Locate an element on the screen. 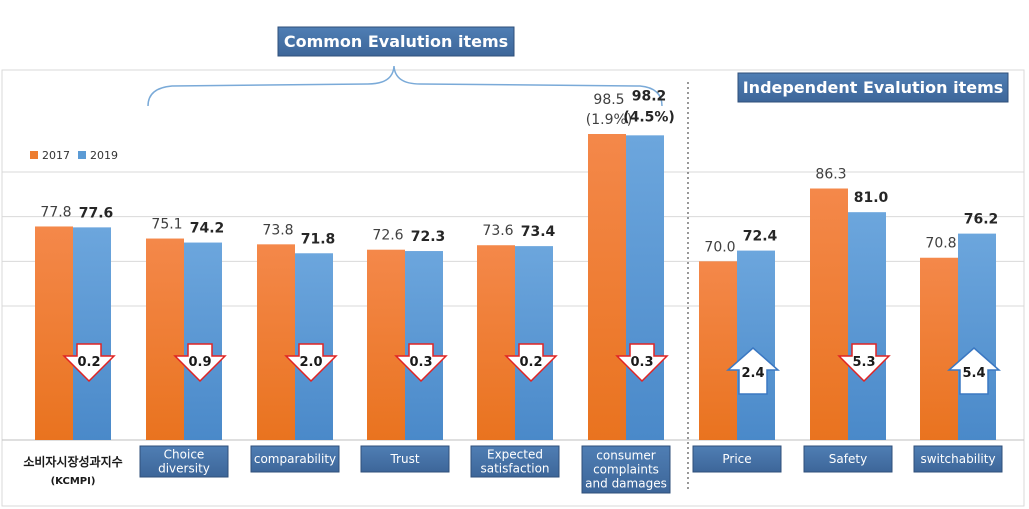  change-value: 2.0 is located at coordinates (310, 362).